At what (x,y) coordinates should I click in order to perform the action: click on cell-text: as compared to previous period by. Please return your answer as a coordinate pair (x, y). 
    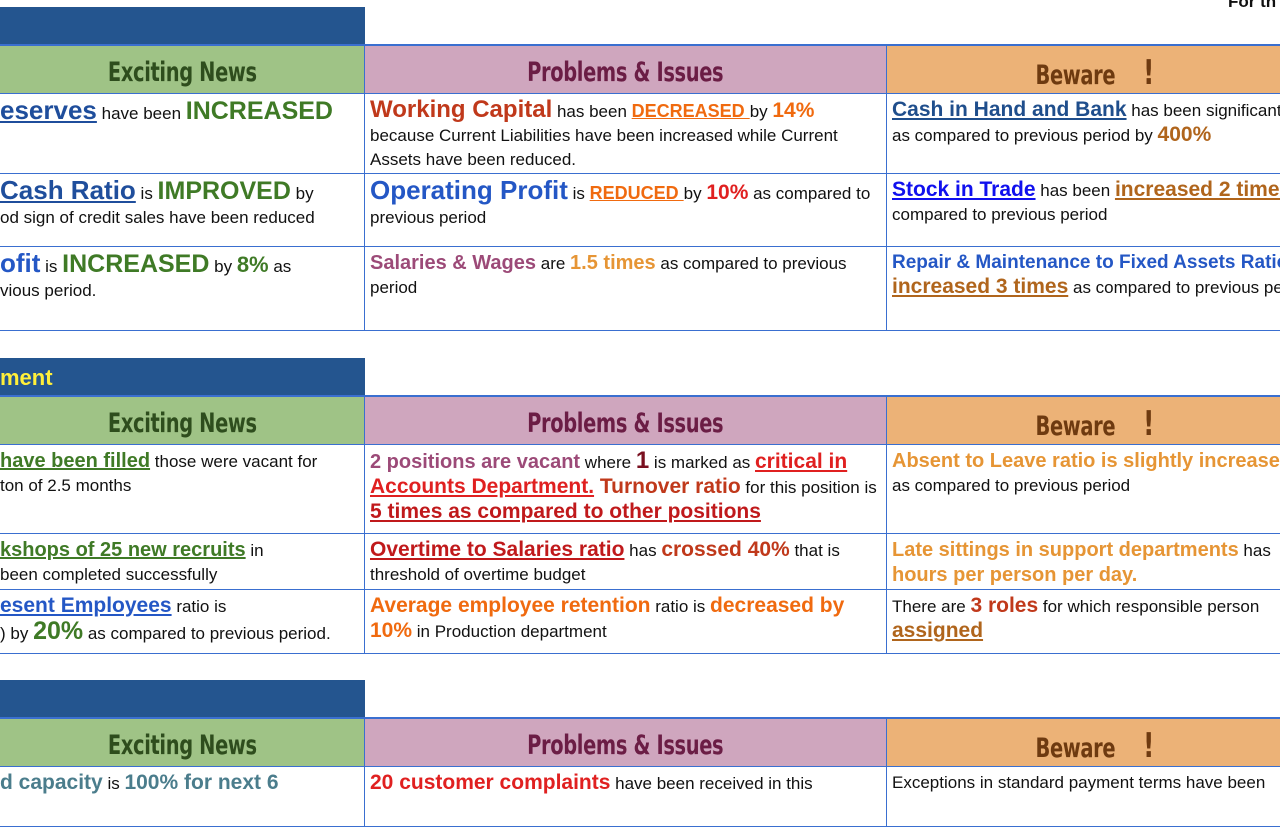
    Looking at the image, I should click on (1025, 135).